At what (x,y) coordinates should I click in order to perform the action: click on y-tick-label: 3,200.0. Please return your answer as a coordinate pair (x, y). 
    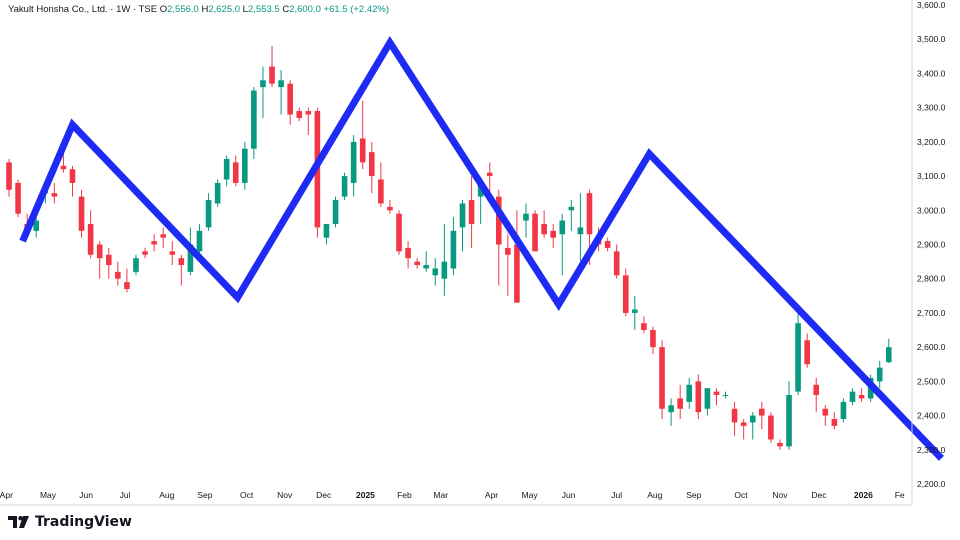
    Looking at the image, I should click on (931, 142).